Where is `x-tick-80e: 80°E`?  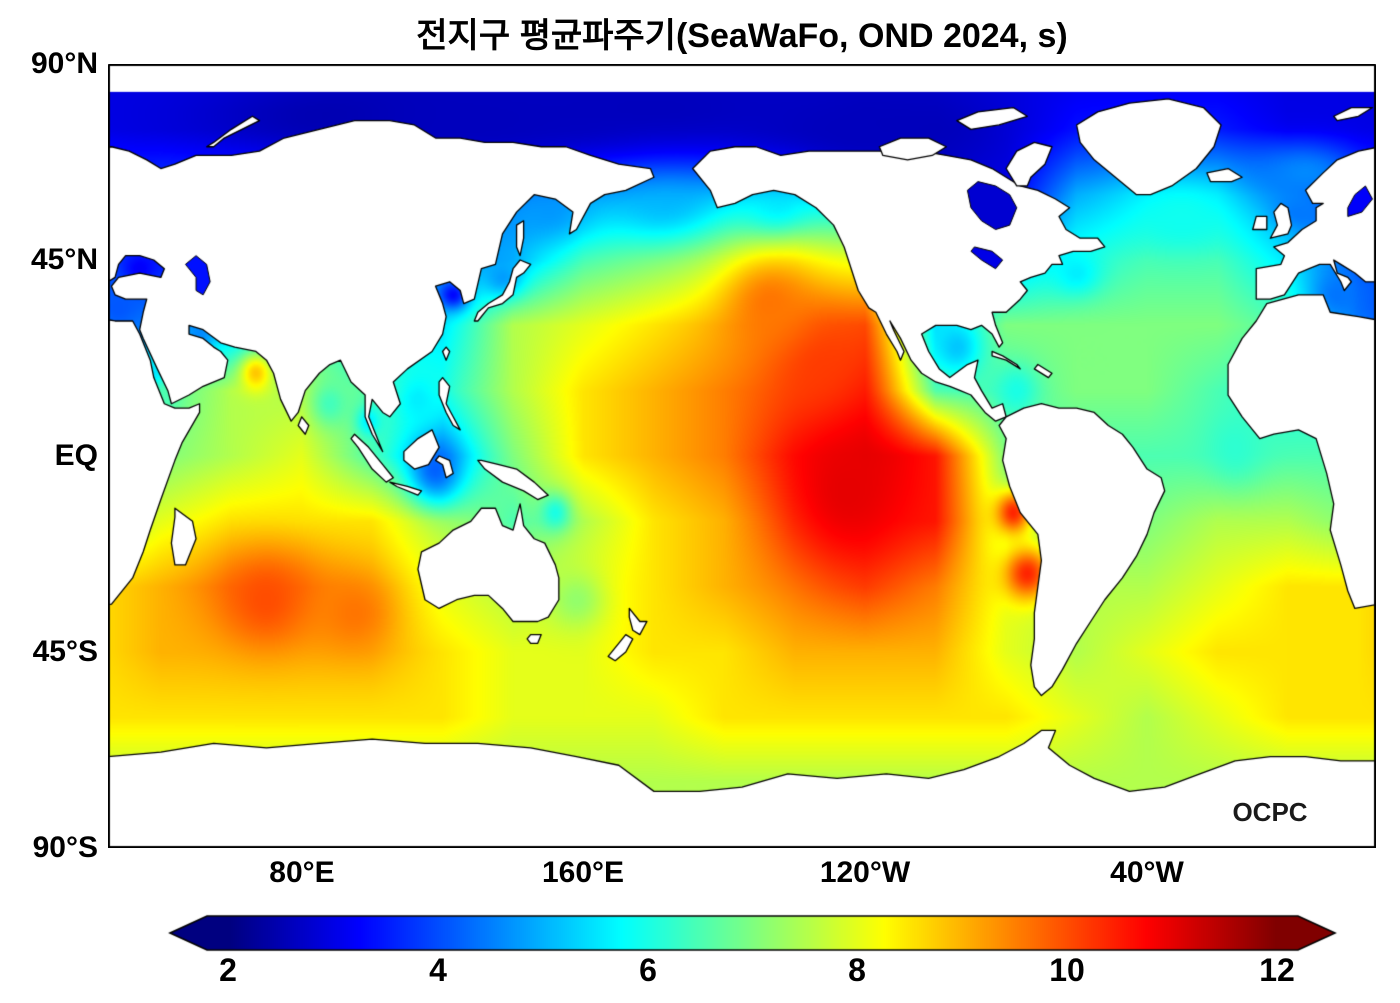
x-tick-80e: 80°E is located at coordinates (302, 872).